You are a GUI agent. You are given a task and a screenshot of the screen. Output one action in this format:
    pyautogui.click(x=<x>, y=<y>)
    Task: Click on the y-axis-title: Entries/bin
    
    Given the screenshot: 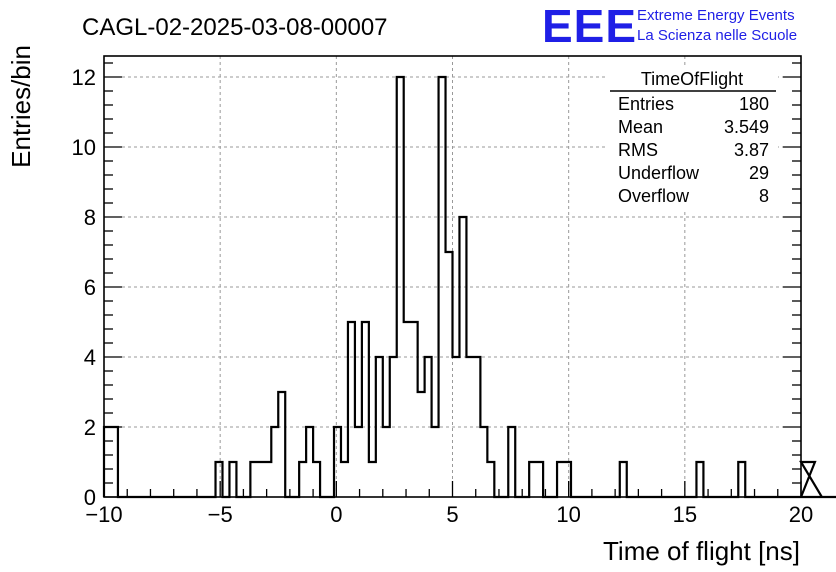 What is the action you would take?
    pyautogui.click(x=21, y=106)
    